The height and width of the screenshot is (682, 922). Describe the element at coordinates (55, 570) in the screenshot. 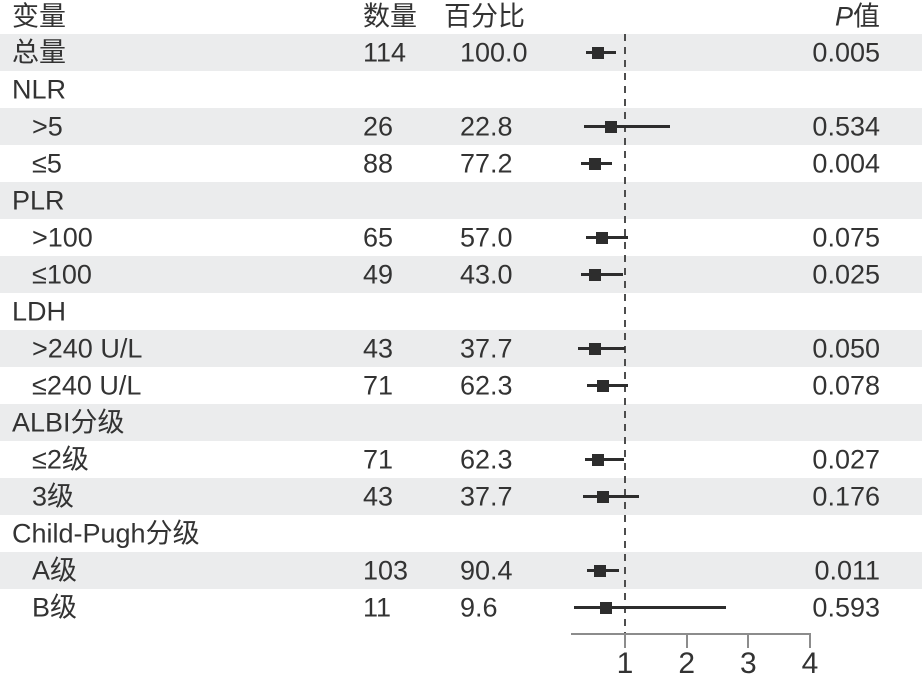

I see `row-label: A级` at that location.